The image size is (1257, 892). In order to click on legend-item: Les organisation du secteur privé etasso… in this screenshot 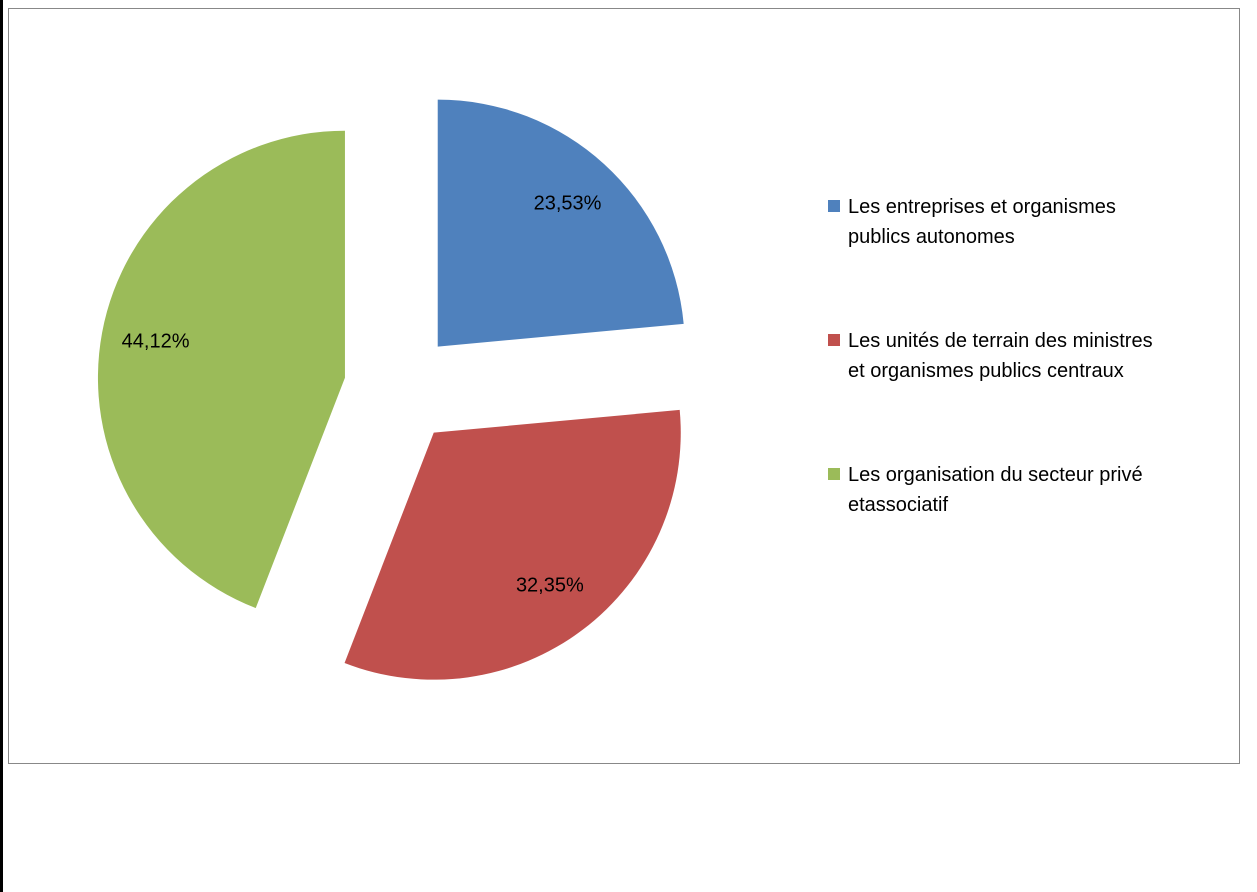, I will do `click(993, 490)`.